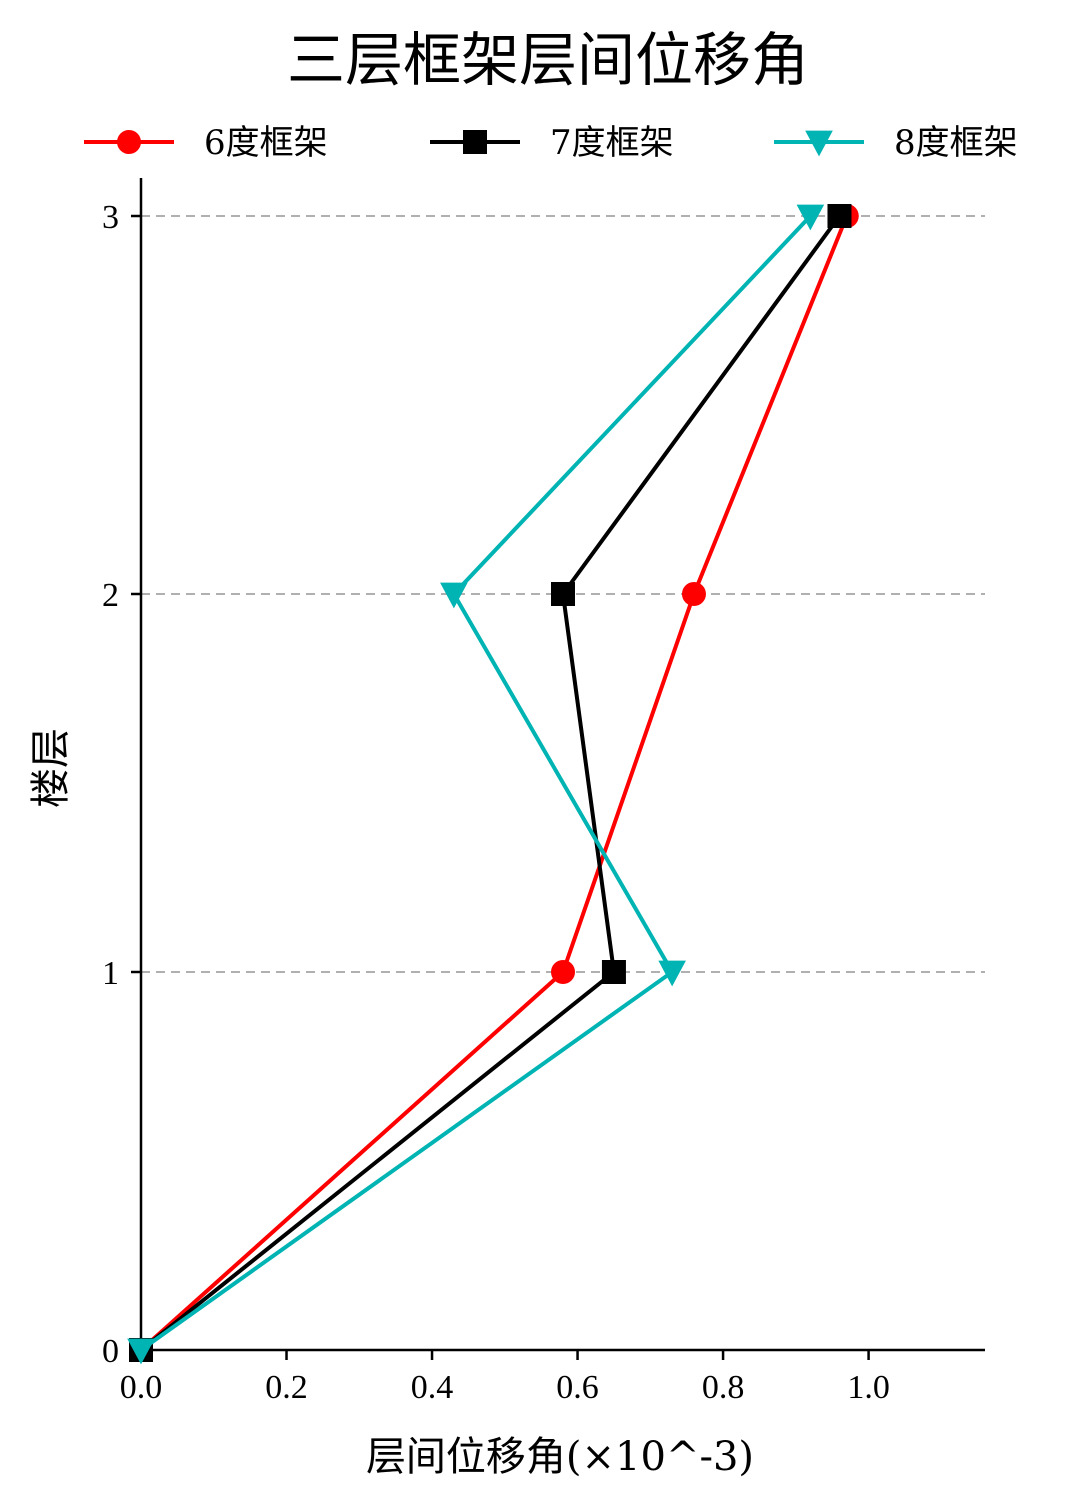 Image resolution: width=1080 pixels, height=1508 pixels. Describe the element at coordinates (110, 217) in the screenshot. I see `y-tick-label: 3` at that location.